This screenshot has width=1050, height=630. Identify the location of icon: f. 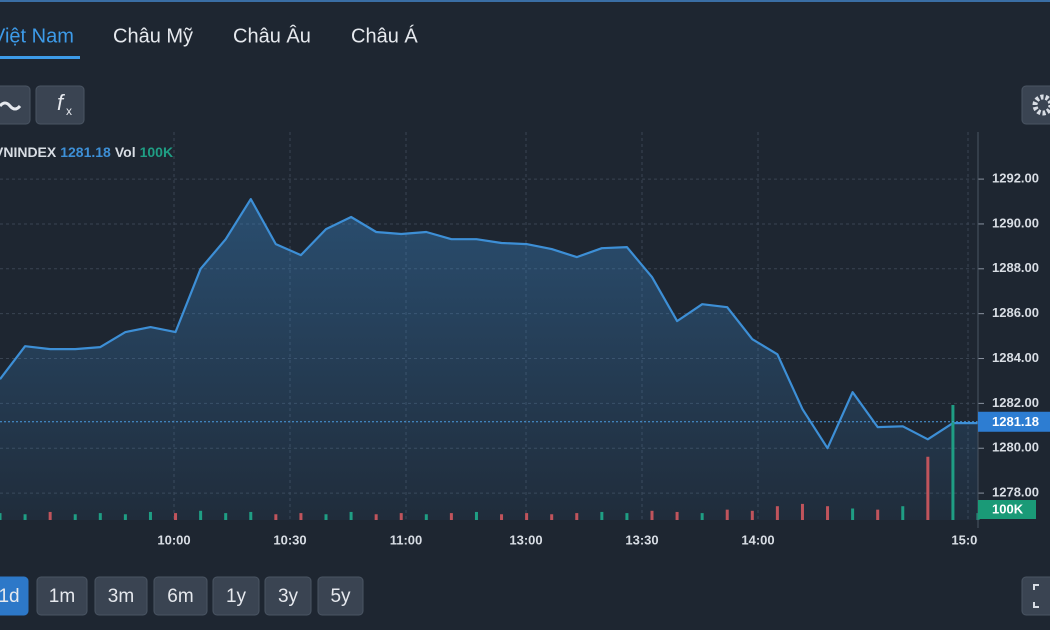
(61, 102).